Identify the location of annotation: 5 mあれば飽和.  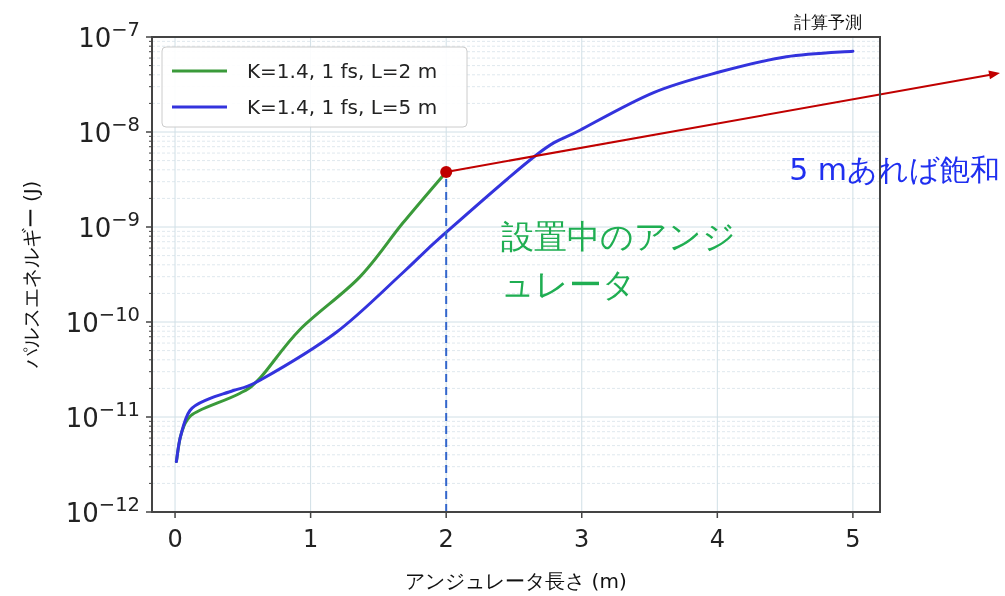
(894, 169).